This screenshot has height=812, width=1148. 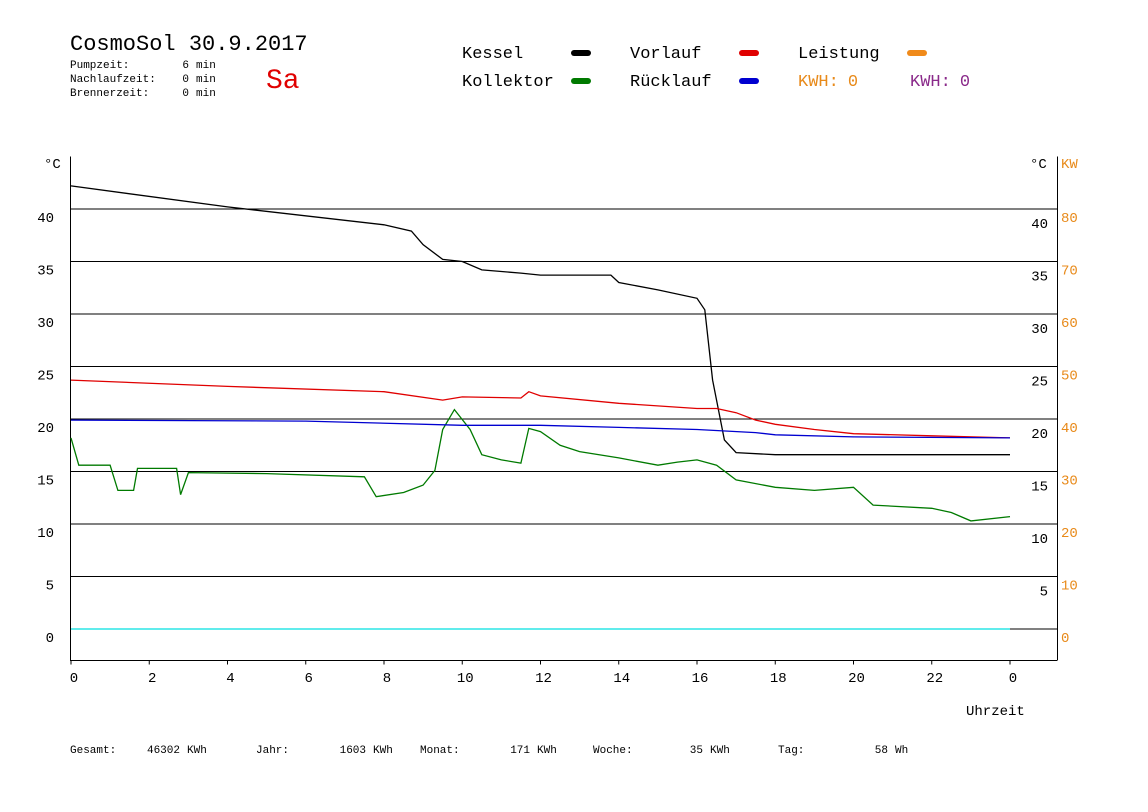 I want to click on x-tick-label: 22, so click(x=934, y=679).